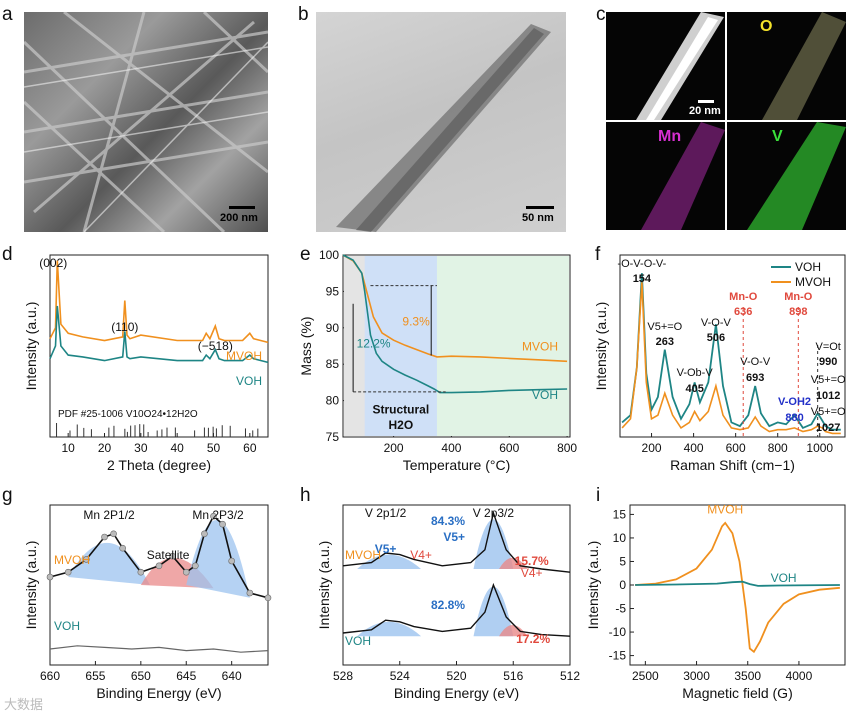  What do you see at coordinates (696, 676) in the screenshot?
I see `x-tick-label: 3000` at bounding box center [696, 676].